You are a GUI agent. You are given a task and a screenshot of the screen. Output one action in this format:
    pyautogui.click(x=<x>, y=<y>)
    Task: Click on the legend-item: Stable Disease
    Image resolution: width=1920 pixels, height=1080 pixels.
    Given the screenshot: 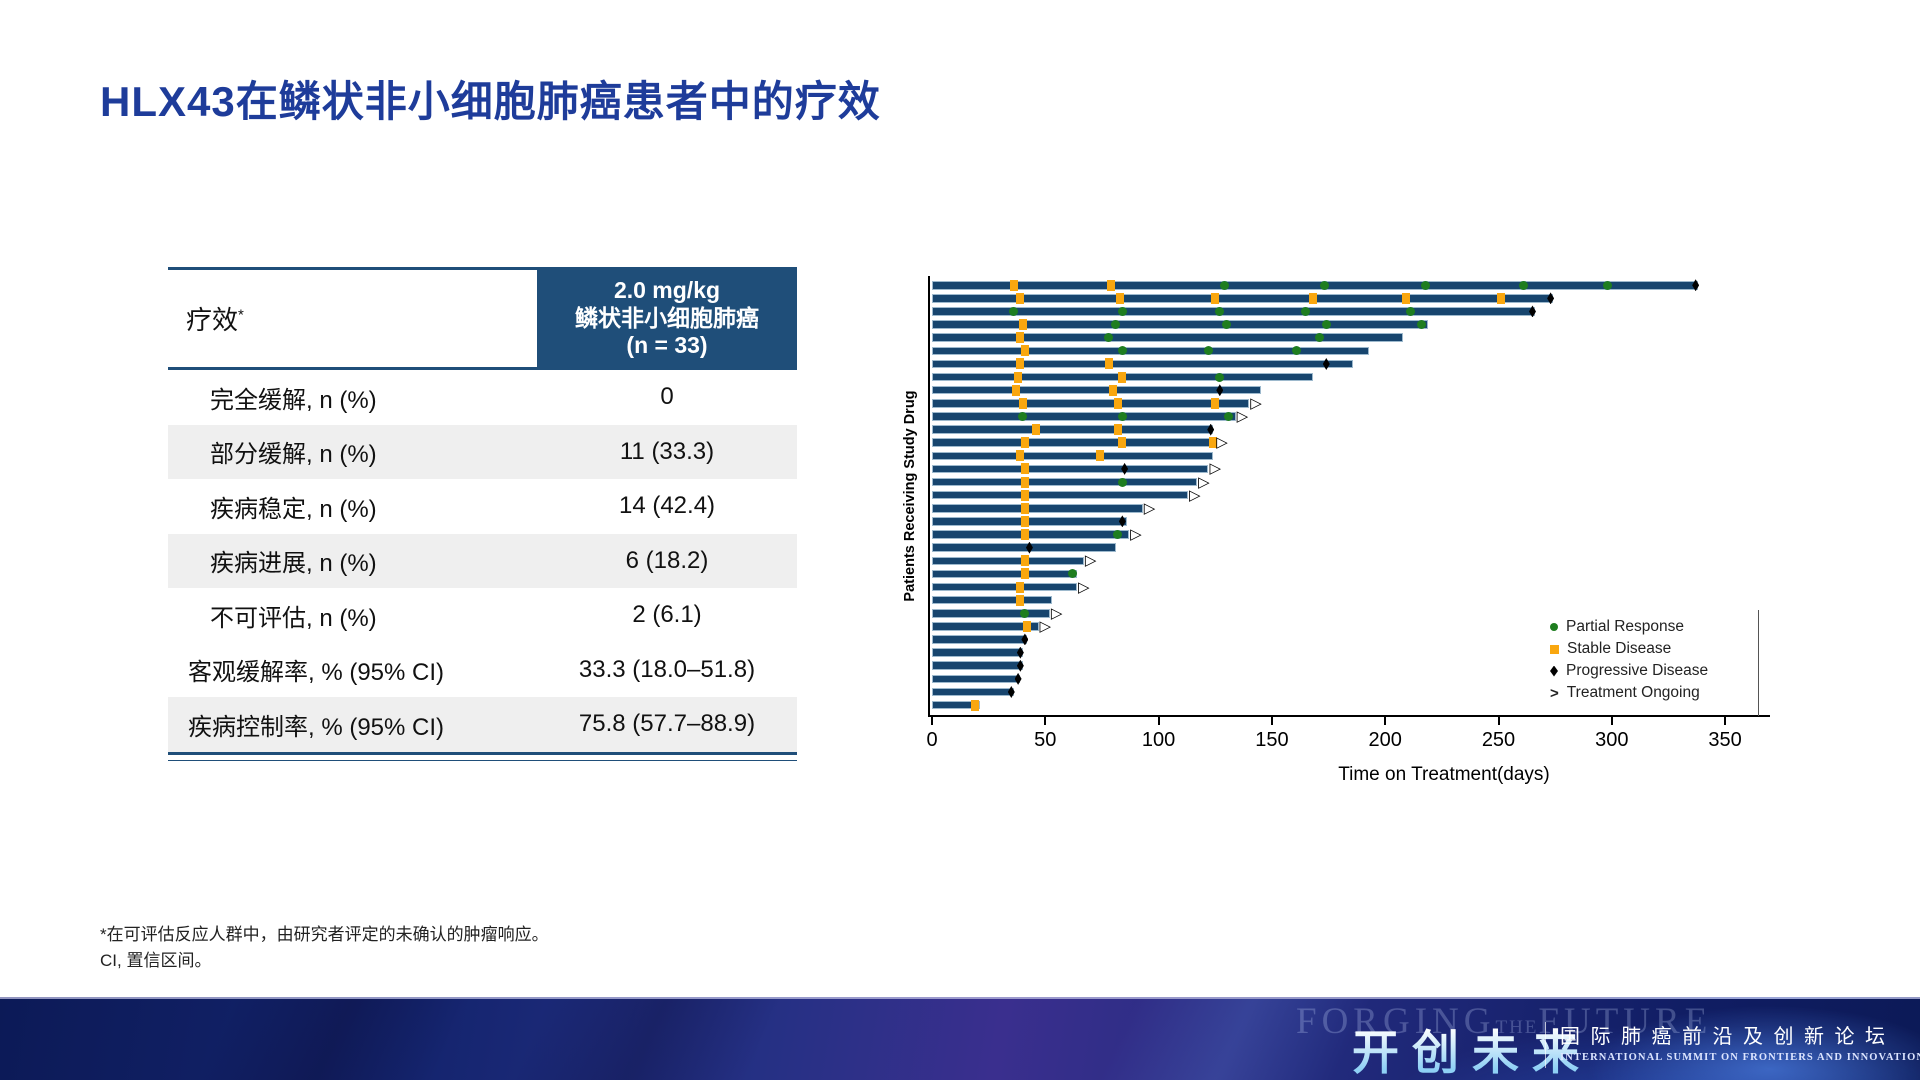 What is the action you would take?
    pyautogui.click(x=1610, y=649)
    